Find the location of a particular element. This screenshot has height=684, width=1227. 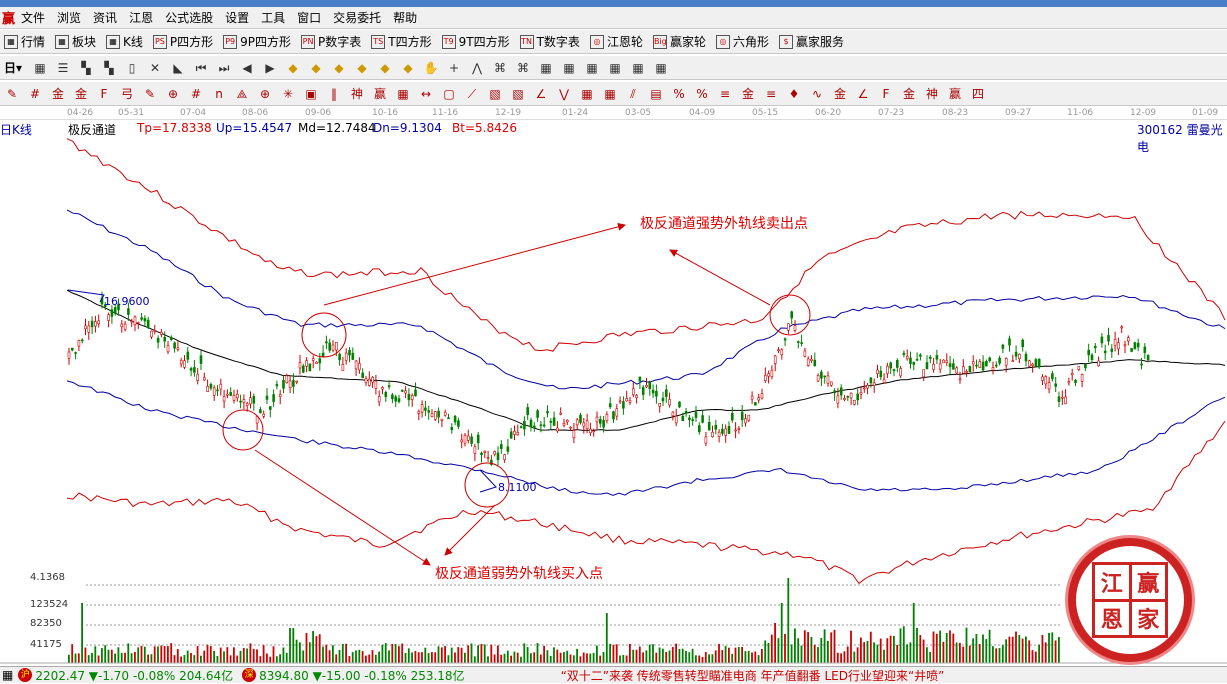

tool-icon: ☰ is located at coordinates (63, 67).